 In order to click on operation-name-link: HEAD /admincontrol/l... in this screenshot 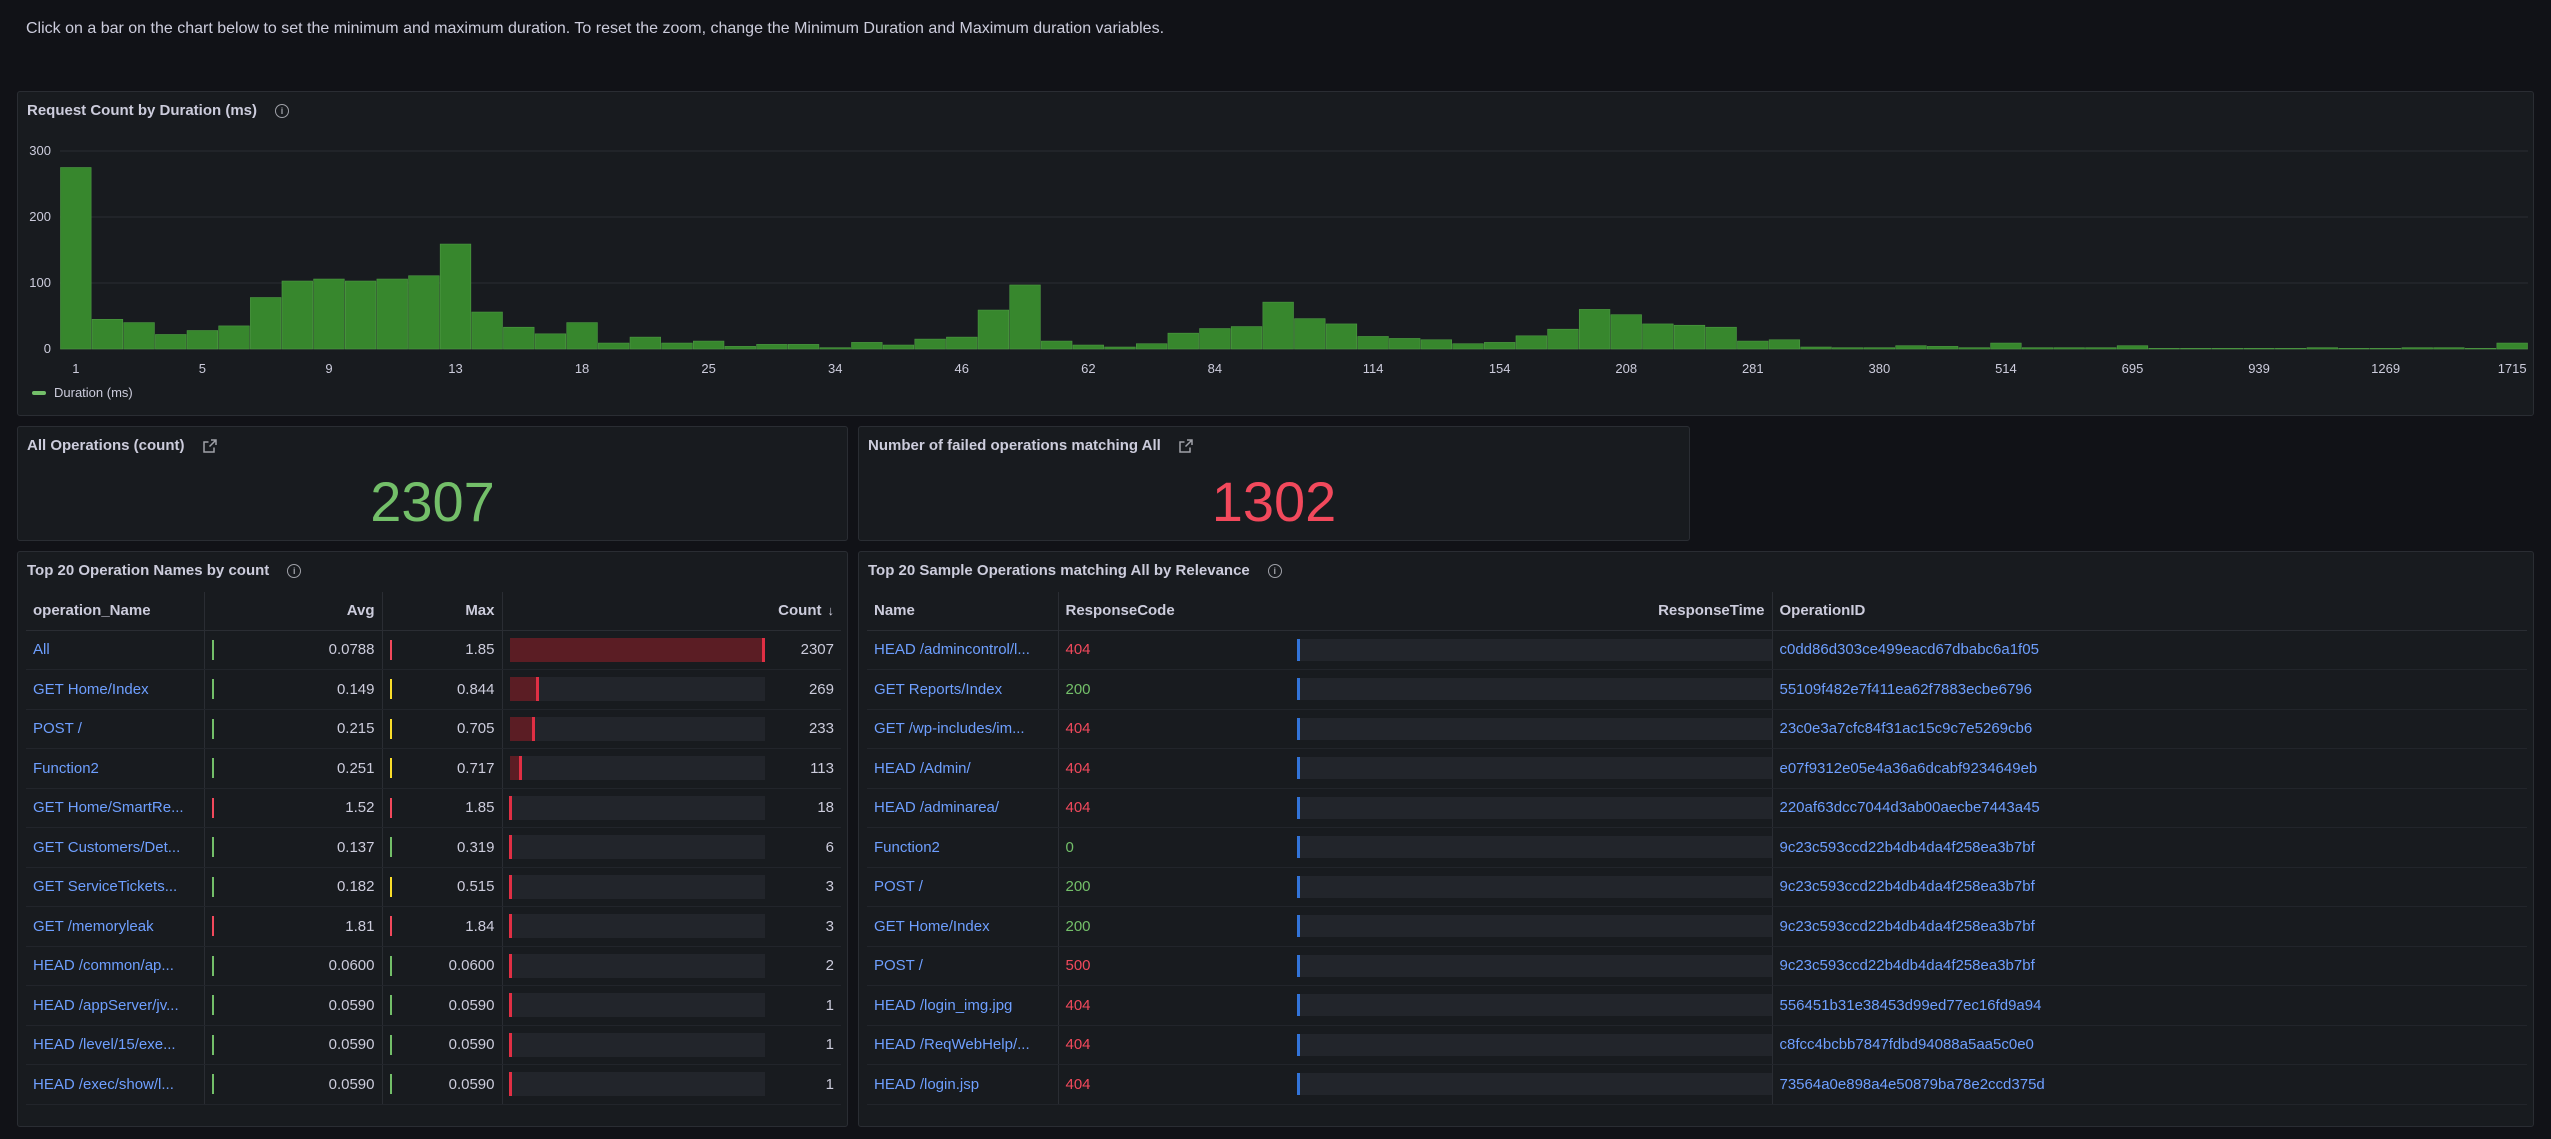, I will do `click(952, 650)`.